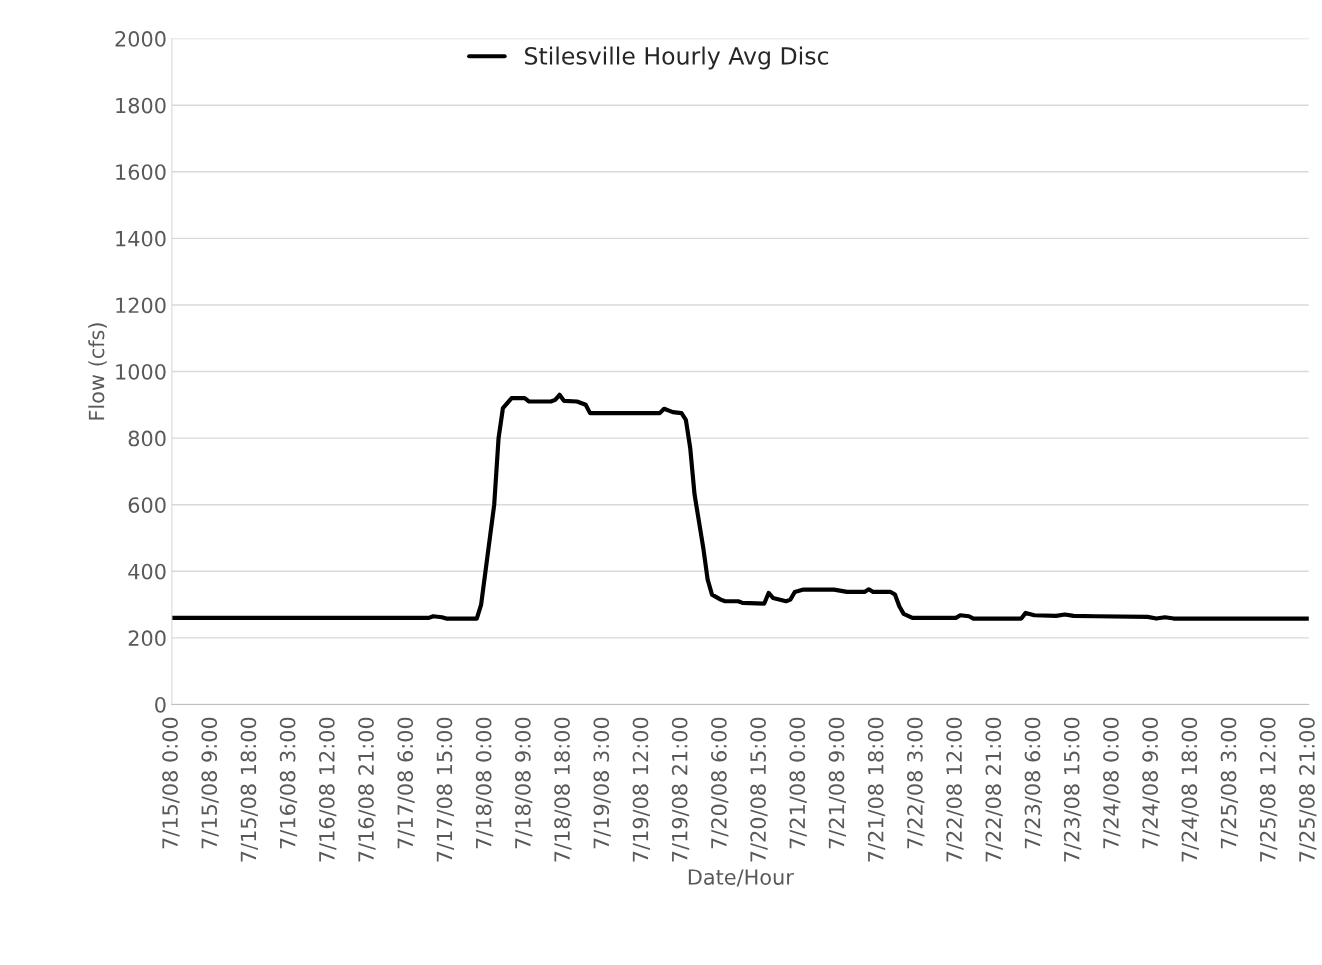 The height and width of the screenshot is (965, 1322). Describe the element at coordinates (147, 438) in the screenshot. I see `y-tick-label: 800` at that location.